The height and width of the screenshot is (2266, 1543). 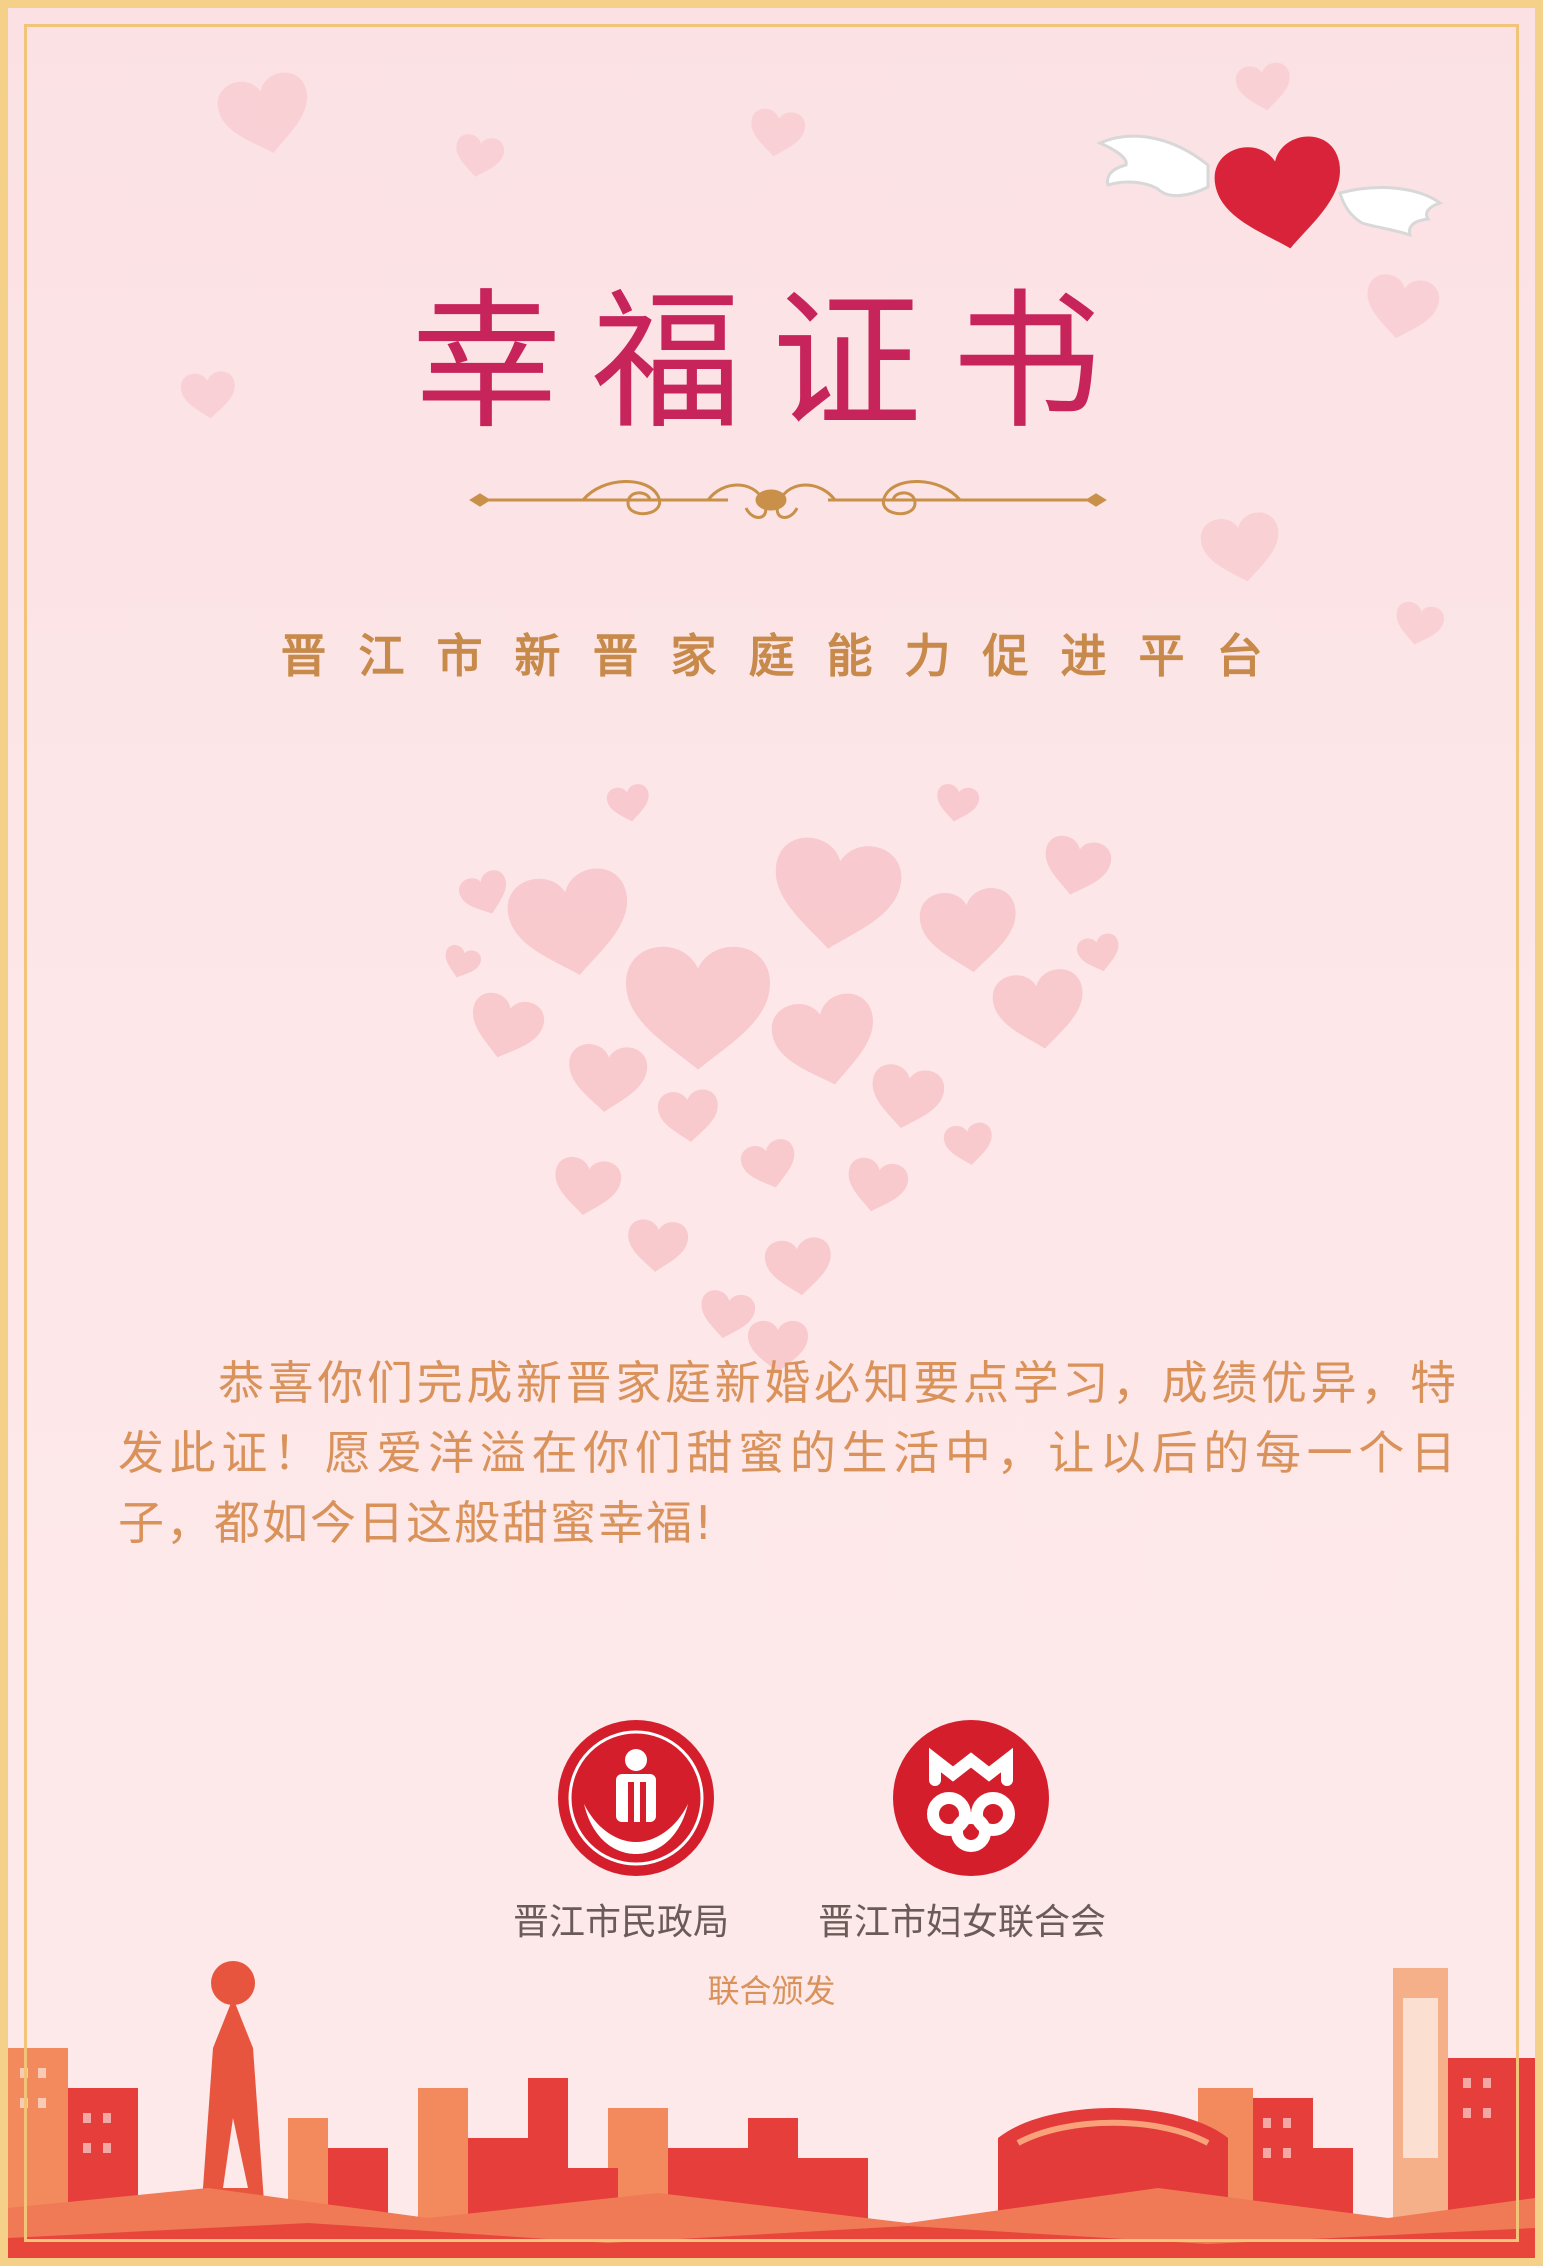 What do you see at coordinates (771, 1991) in the screenshot?
I see `issued-note: 联合颁发` at bounding box center [771, 1991].